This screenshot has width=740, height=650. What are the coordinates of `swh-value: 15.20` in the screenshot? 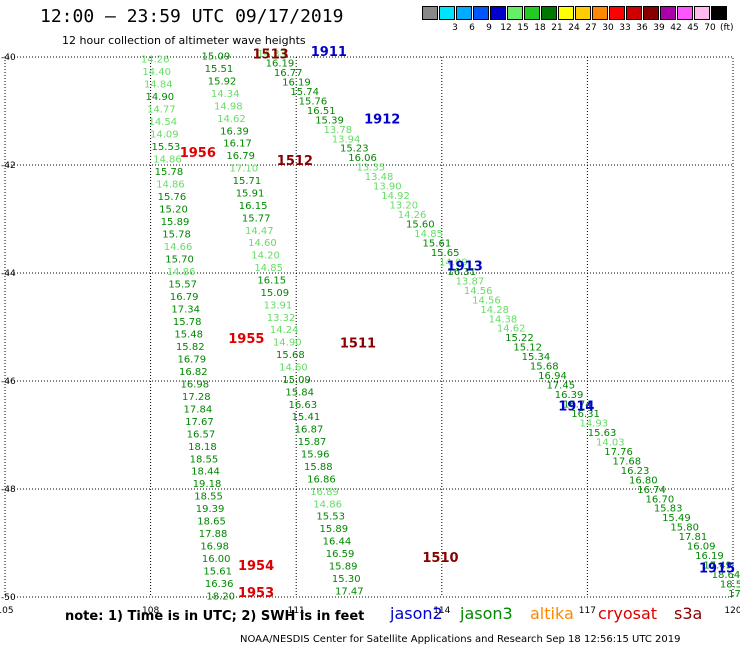 It's located at (173, 209).